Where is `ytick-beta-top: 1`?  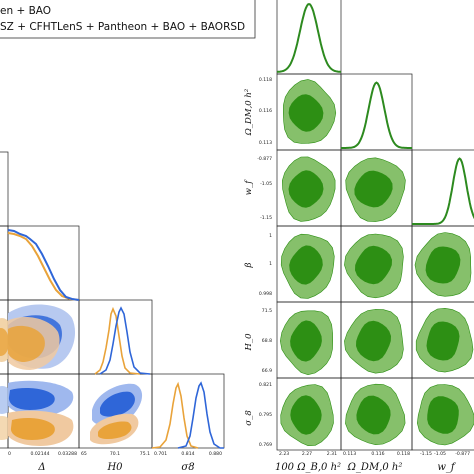
ytick-beta-top: 1 is located at coordinates (270, 236).